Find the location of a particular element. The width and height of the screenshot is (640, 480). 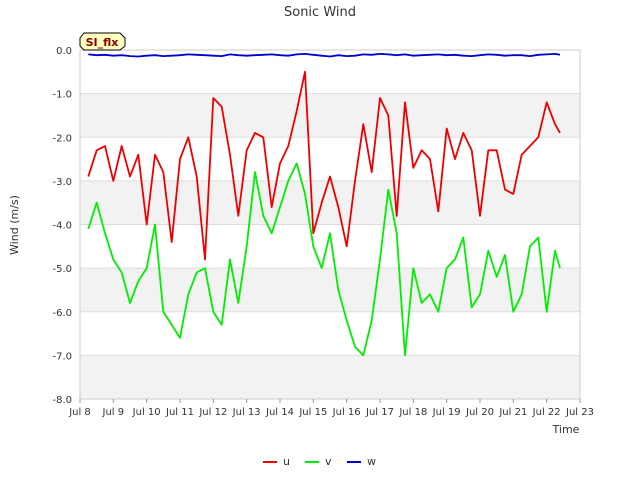

series-line-w is located at coordinates (324, 55).